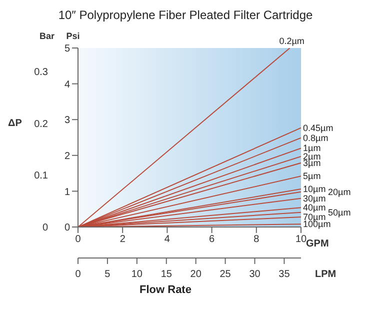  What do you see at coordinates (67, 228) in the screenshot?
I see `y-tick-label: 0` at bounding box center [67, 228].